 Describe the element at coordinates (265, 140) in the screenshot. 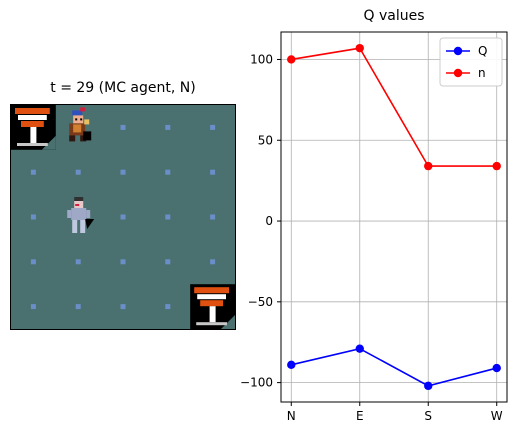

I see `y-tick-label: 50` at that location.